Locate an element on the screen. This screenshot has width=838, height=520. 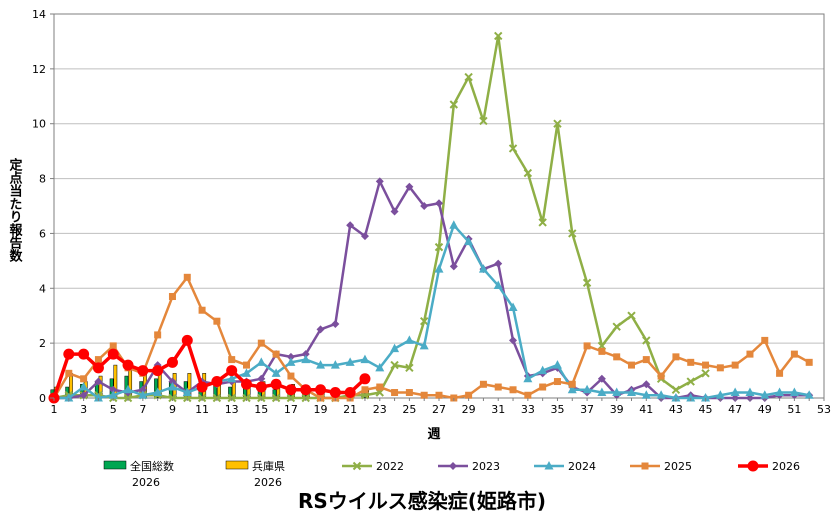
x-tick-label: 25 is located at coordinates (409, 409).